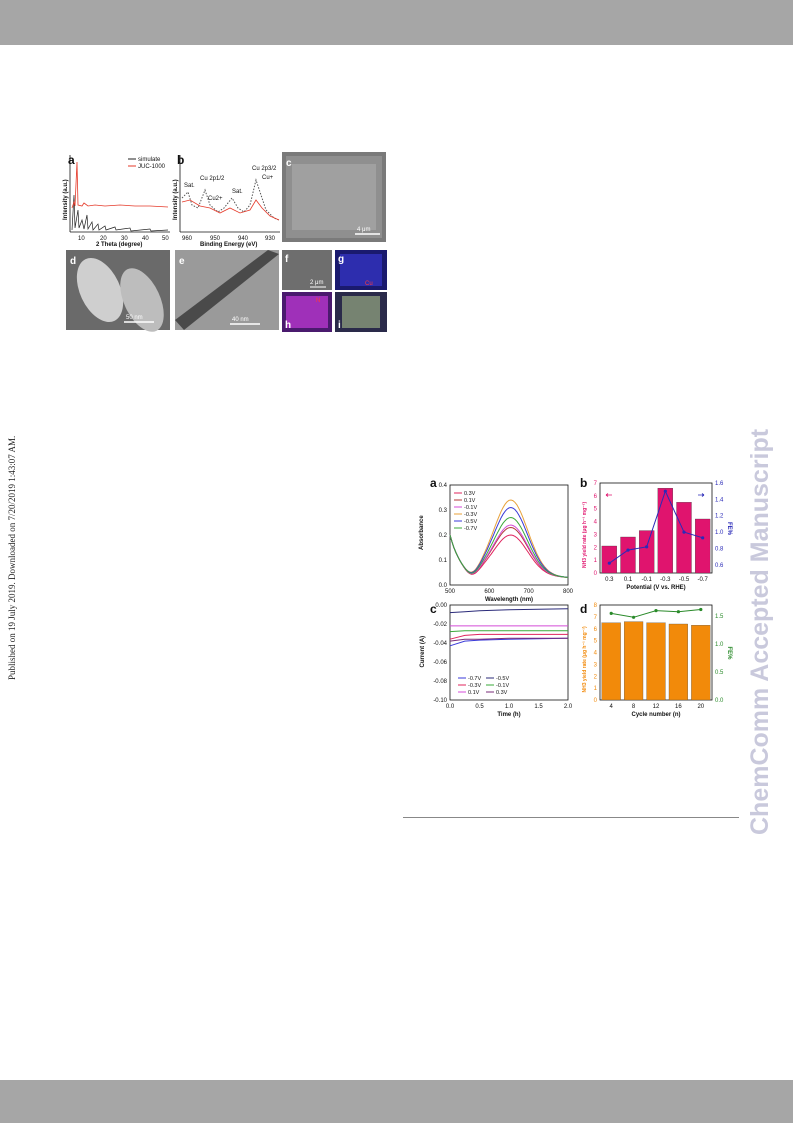  What do you see at coordinates (596, 561) in the screenshot?
I see `chart-b-ytick: 1` at bounding box center [596, 561].